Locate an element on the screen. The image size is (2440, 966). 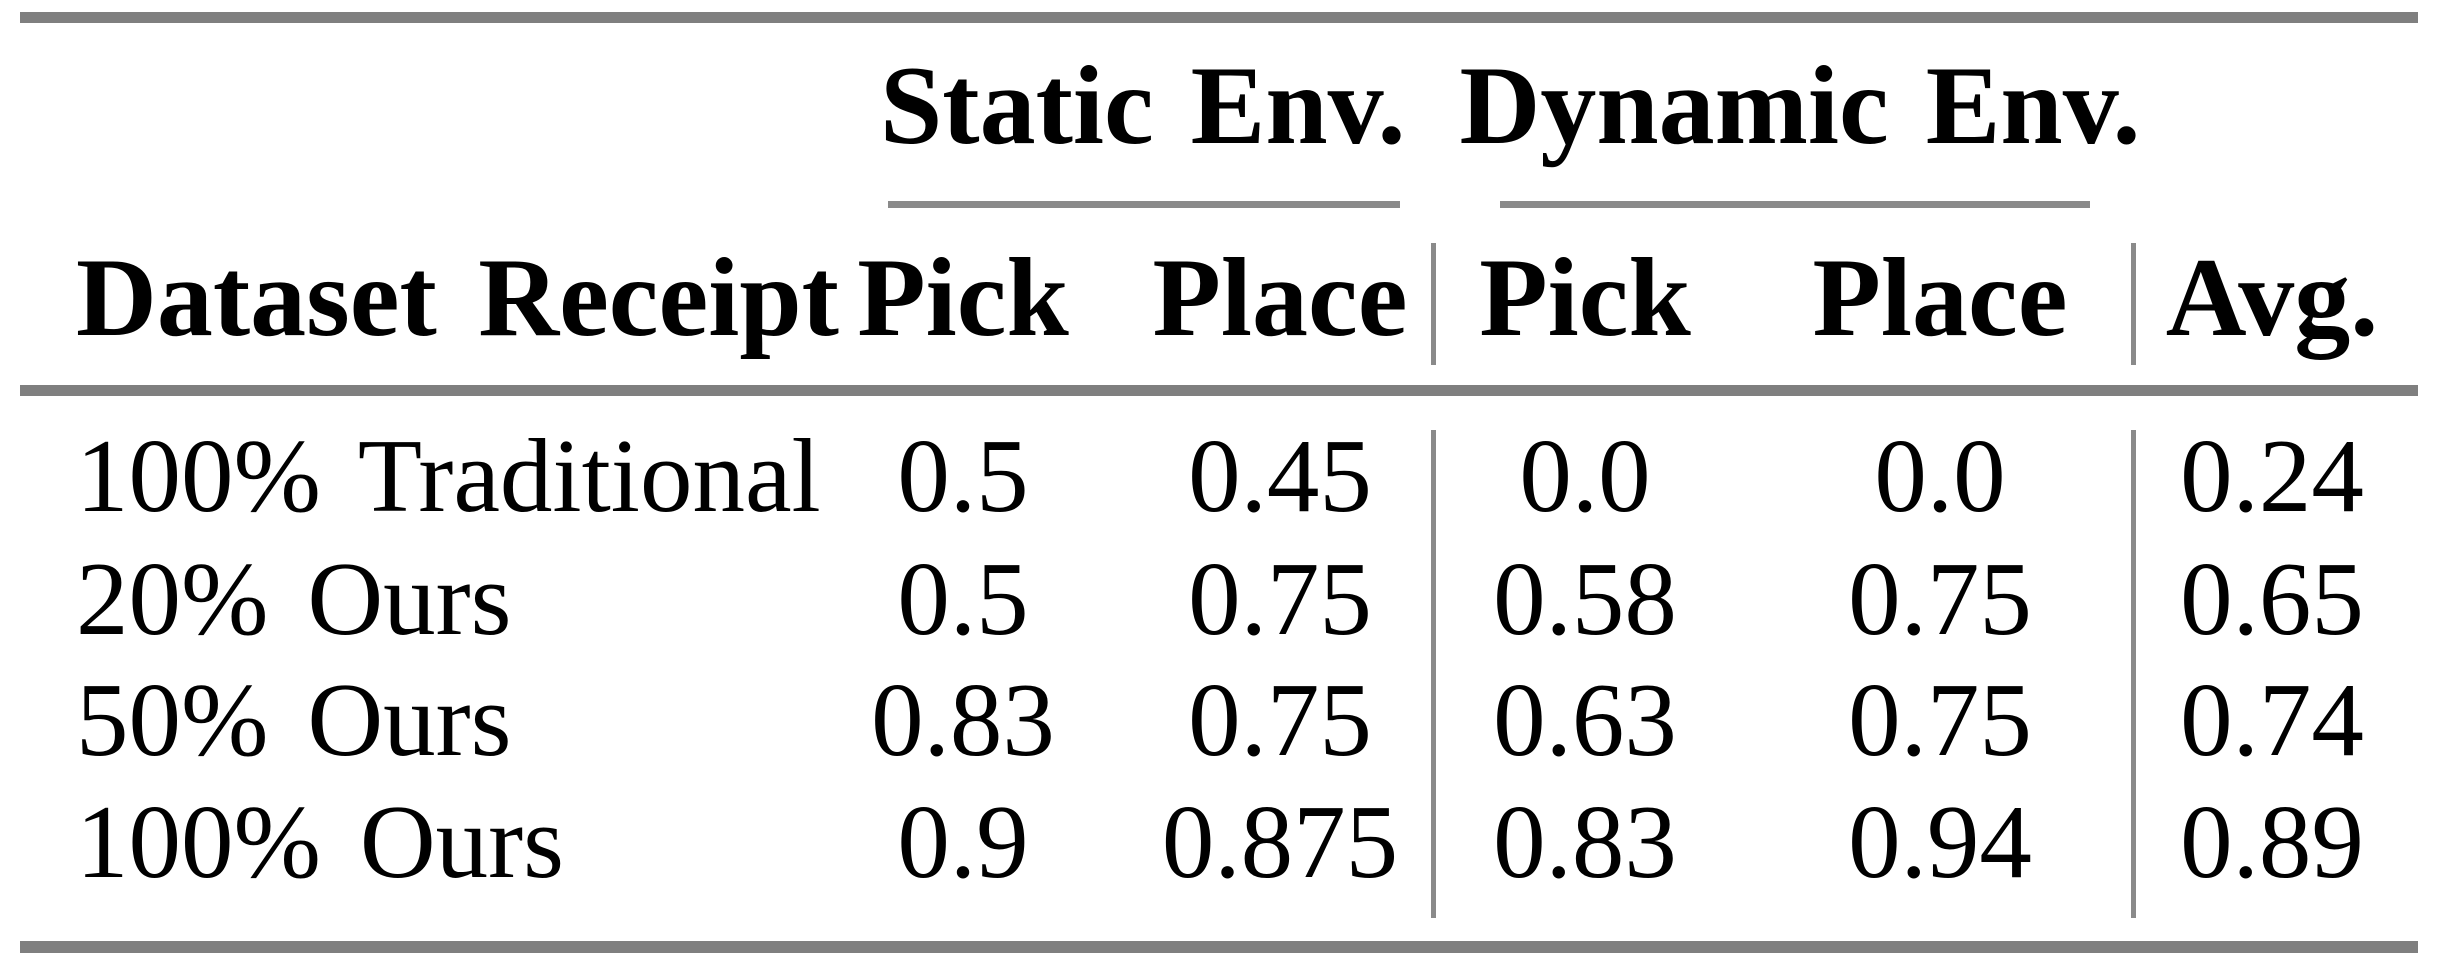
cell-avg: 0.89 is located at coordinates (2272, 841).